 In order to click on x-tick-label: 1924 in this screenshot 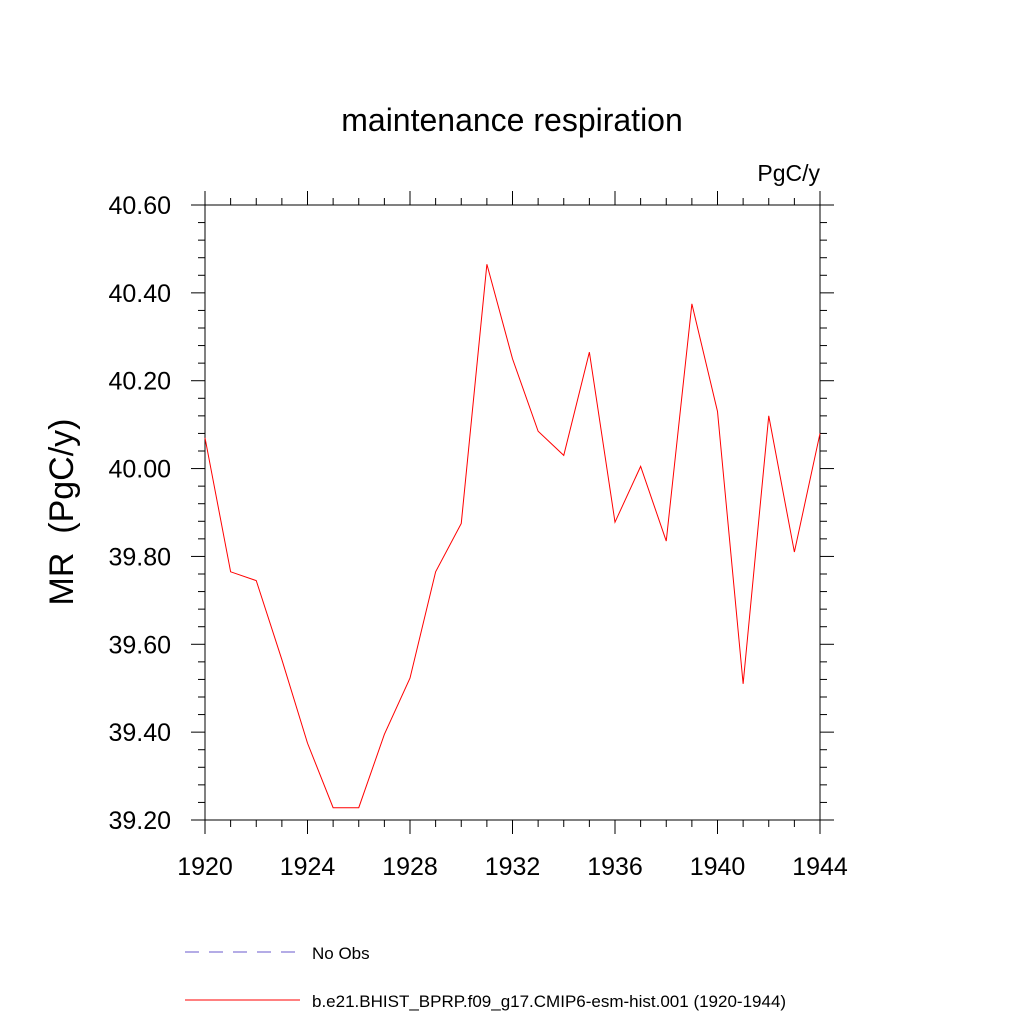, I will do `click(308, 867)`.